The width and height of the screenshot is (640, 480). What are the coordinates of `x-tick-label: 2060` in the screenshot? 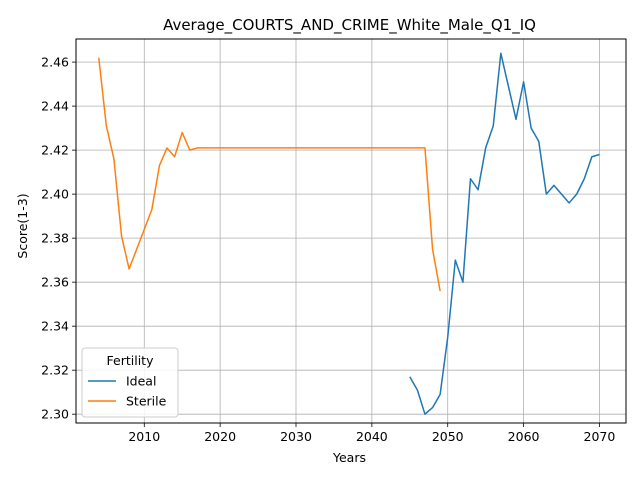 It's located at (524, 436).